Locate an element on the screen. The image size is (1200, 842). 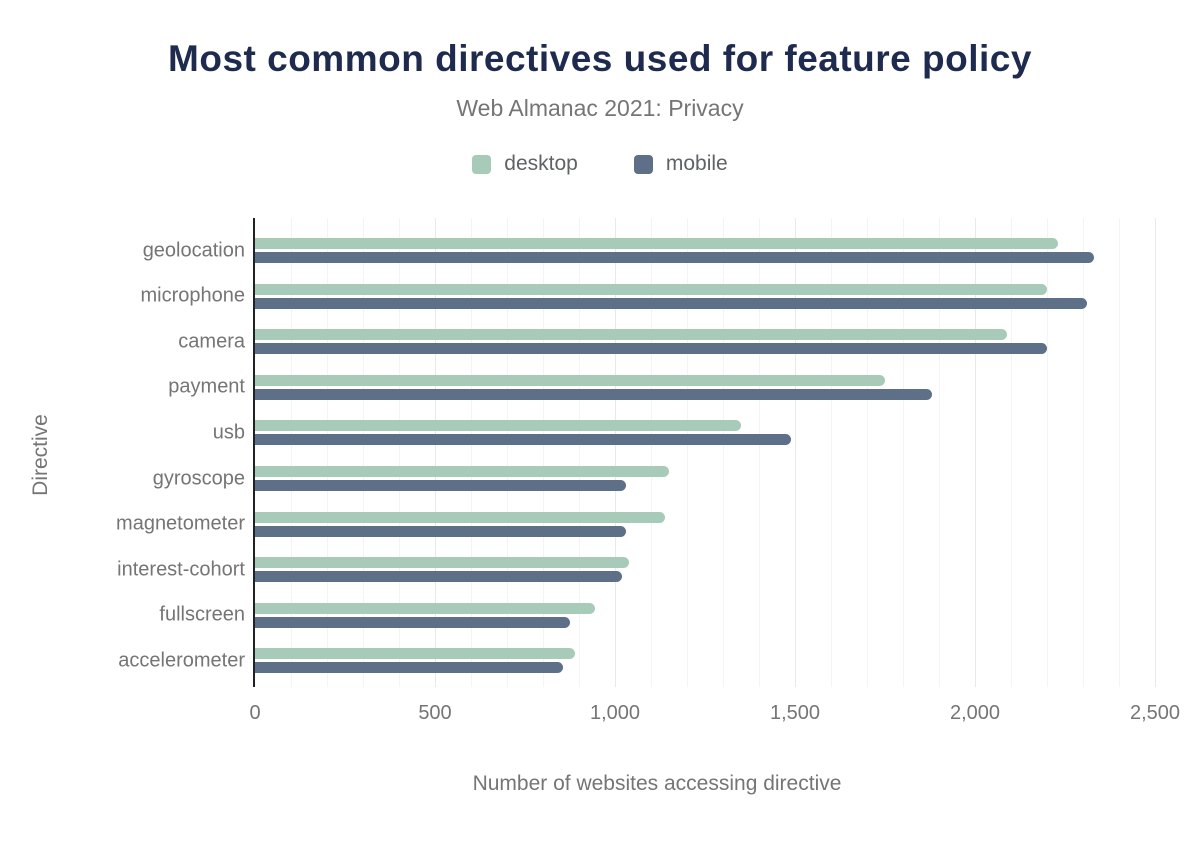
bar-desktop-payment is located at coordinates (570, 380).